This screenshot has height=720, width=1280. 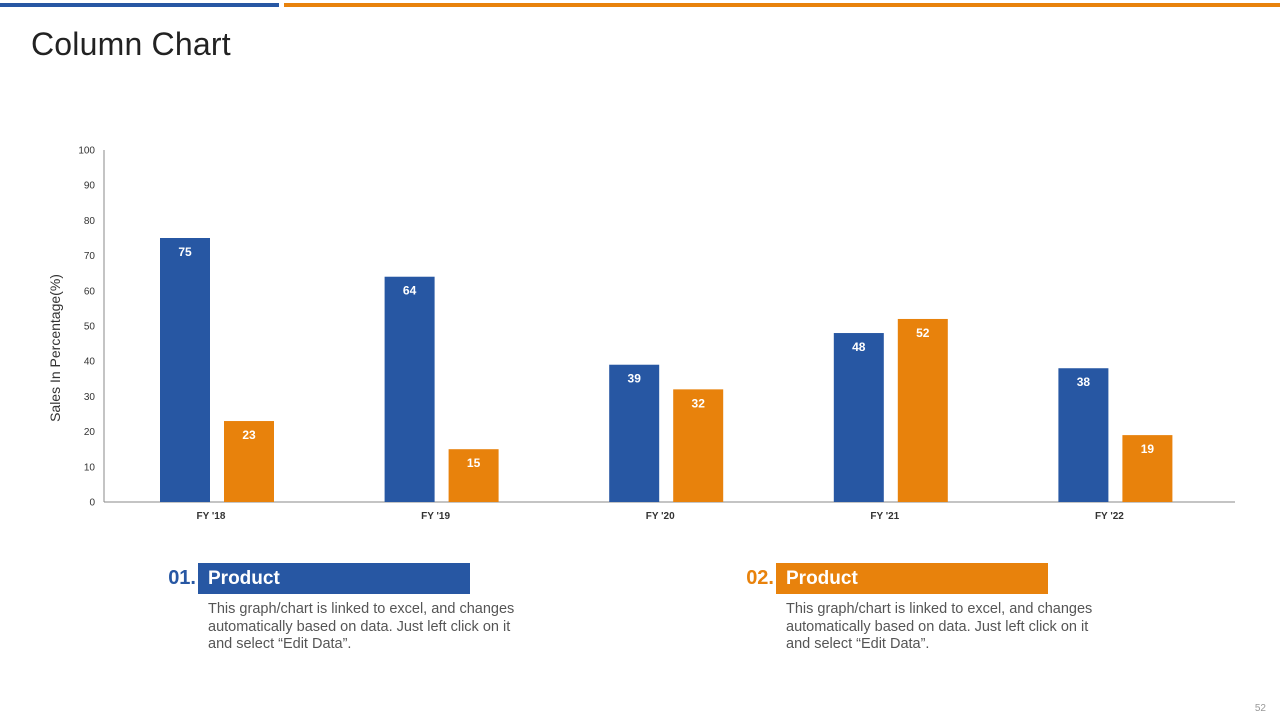 I want to click on x-tick-label: FY '21, so click(x=884, y=516).